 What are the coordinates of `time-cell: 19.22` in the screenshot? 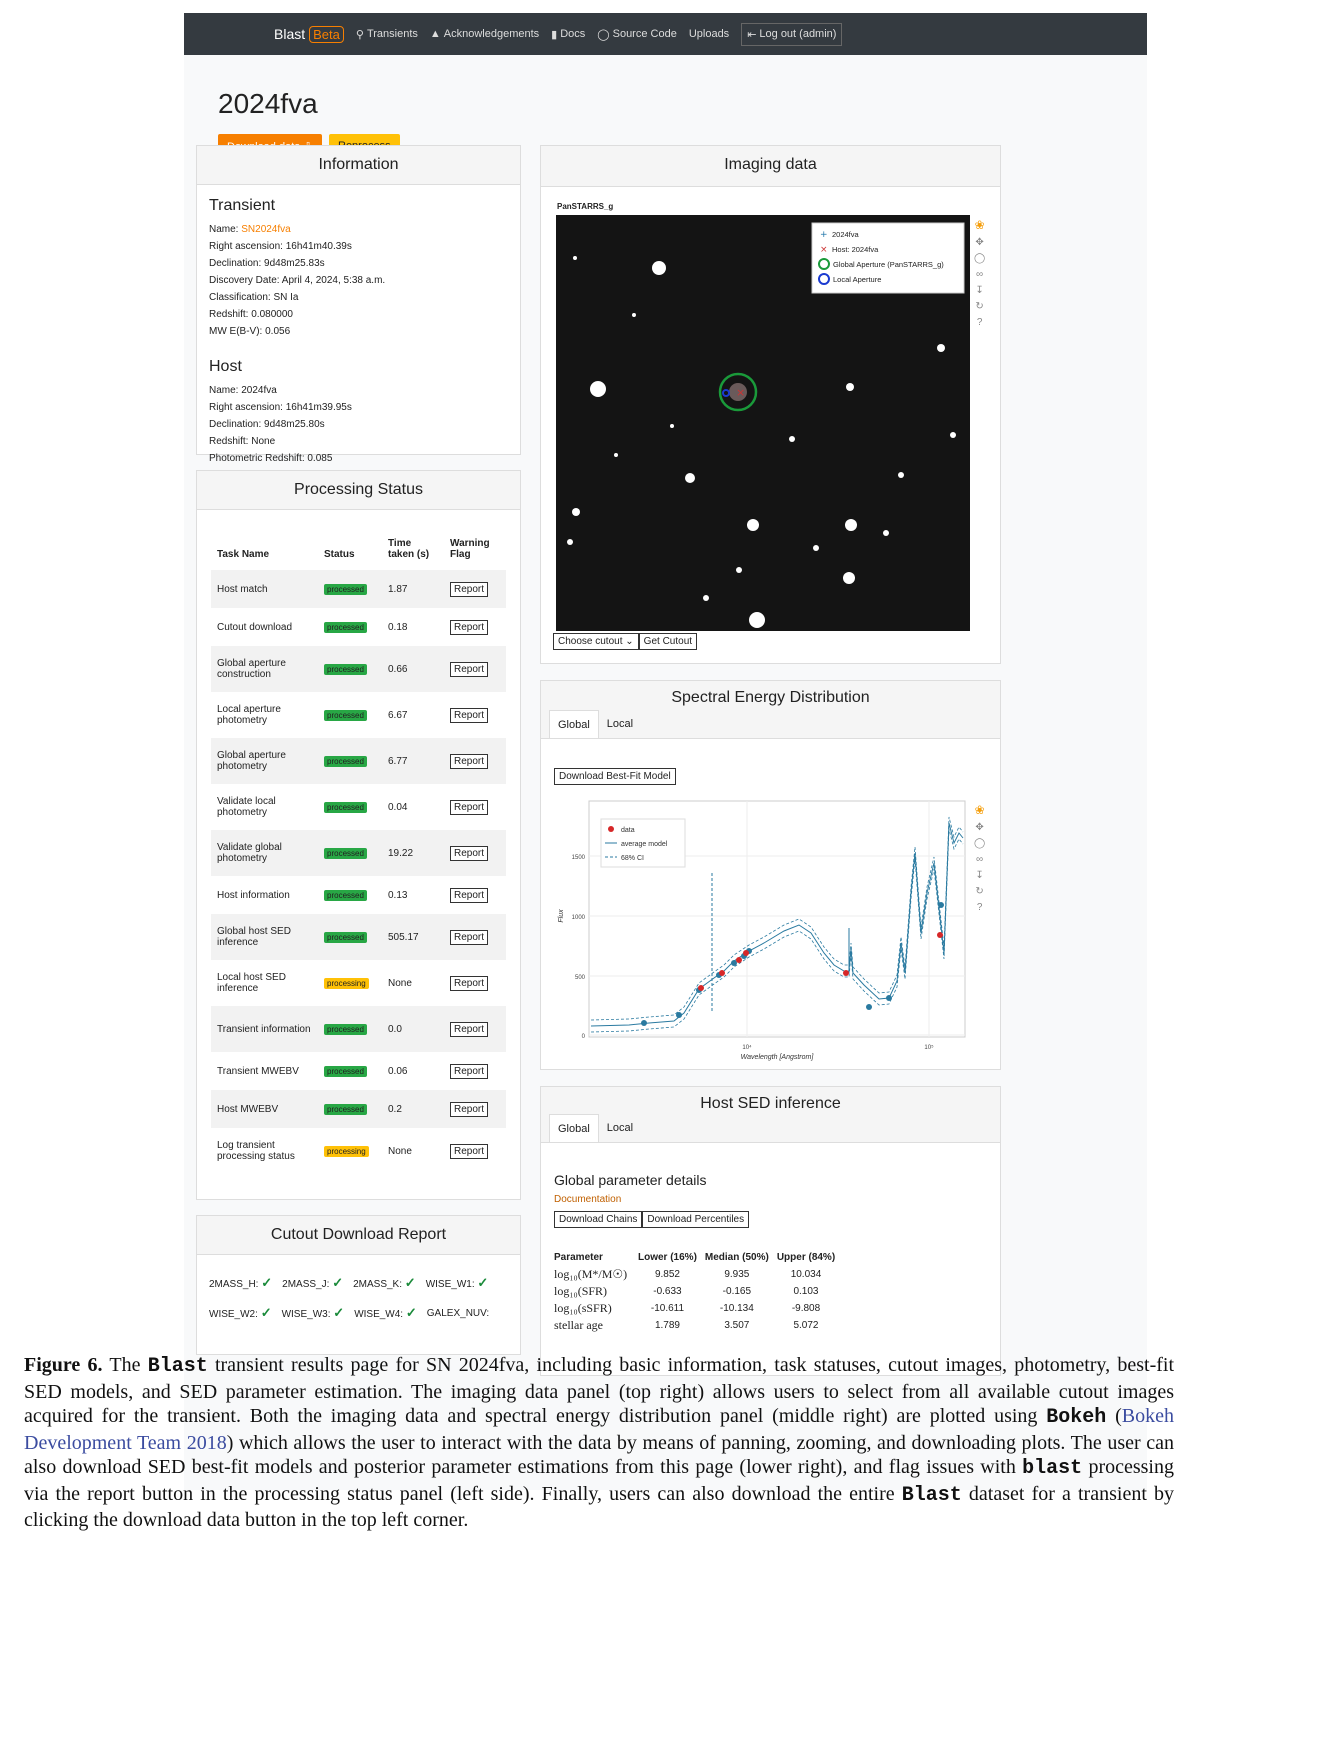 It's located at (401, 853).